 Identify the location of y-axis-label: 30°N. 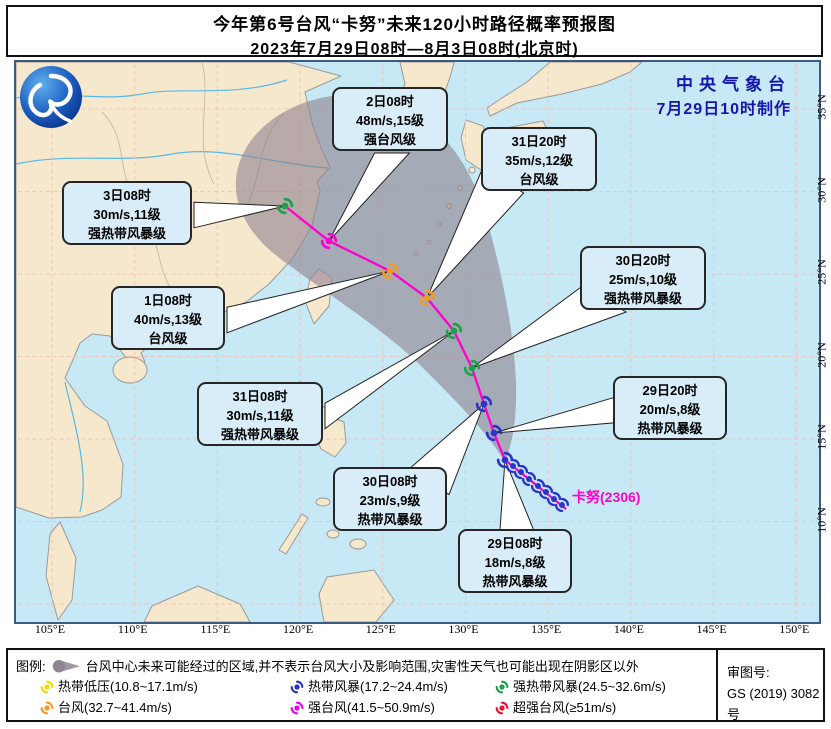
(821, 189).